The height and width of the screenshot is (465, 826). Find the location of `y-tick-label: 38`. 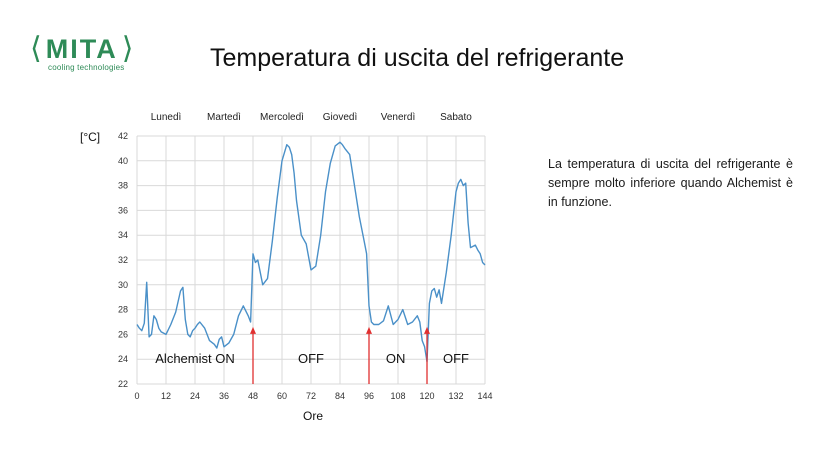

y-tick-label: 38 is located at coordinates (123, 186).